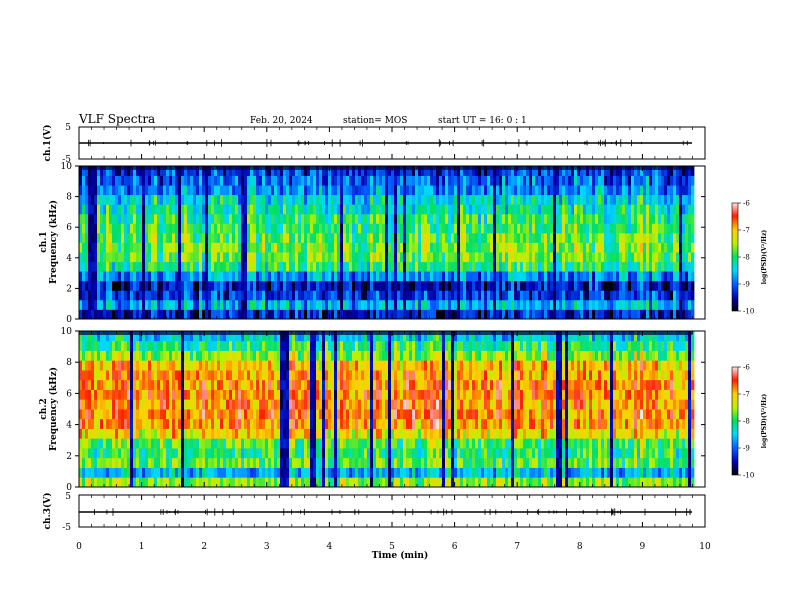 The image size is (792, 616). I want to click on sp1-top-band, so click(385, 168).